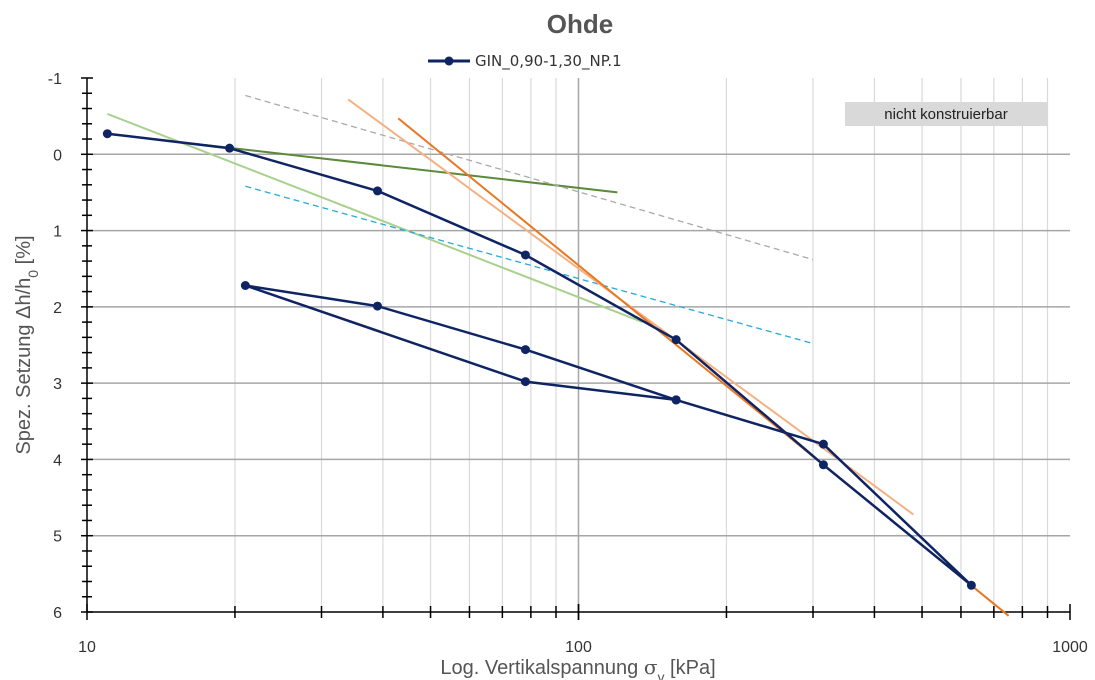  I want to click on x-axis-title: Log. Vertikalspannung σv [kPa], so click(577, 667).